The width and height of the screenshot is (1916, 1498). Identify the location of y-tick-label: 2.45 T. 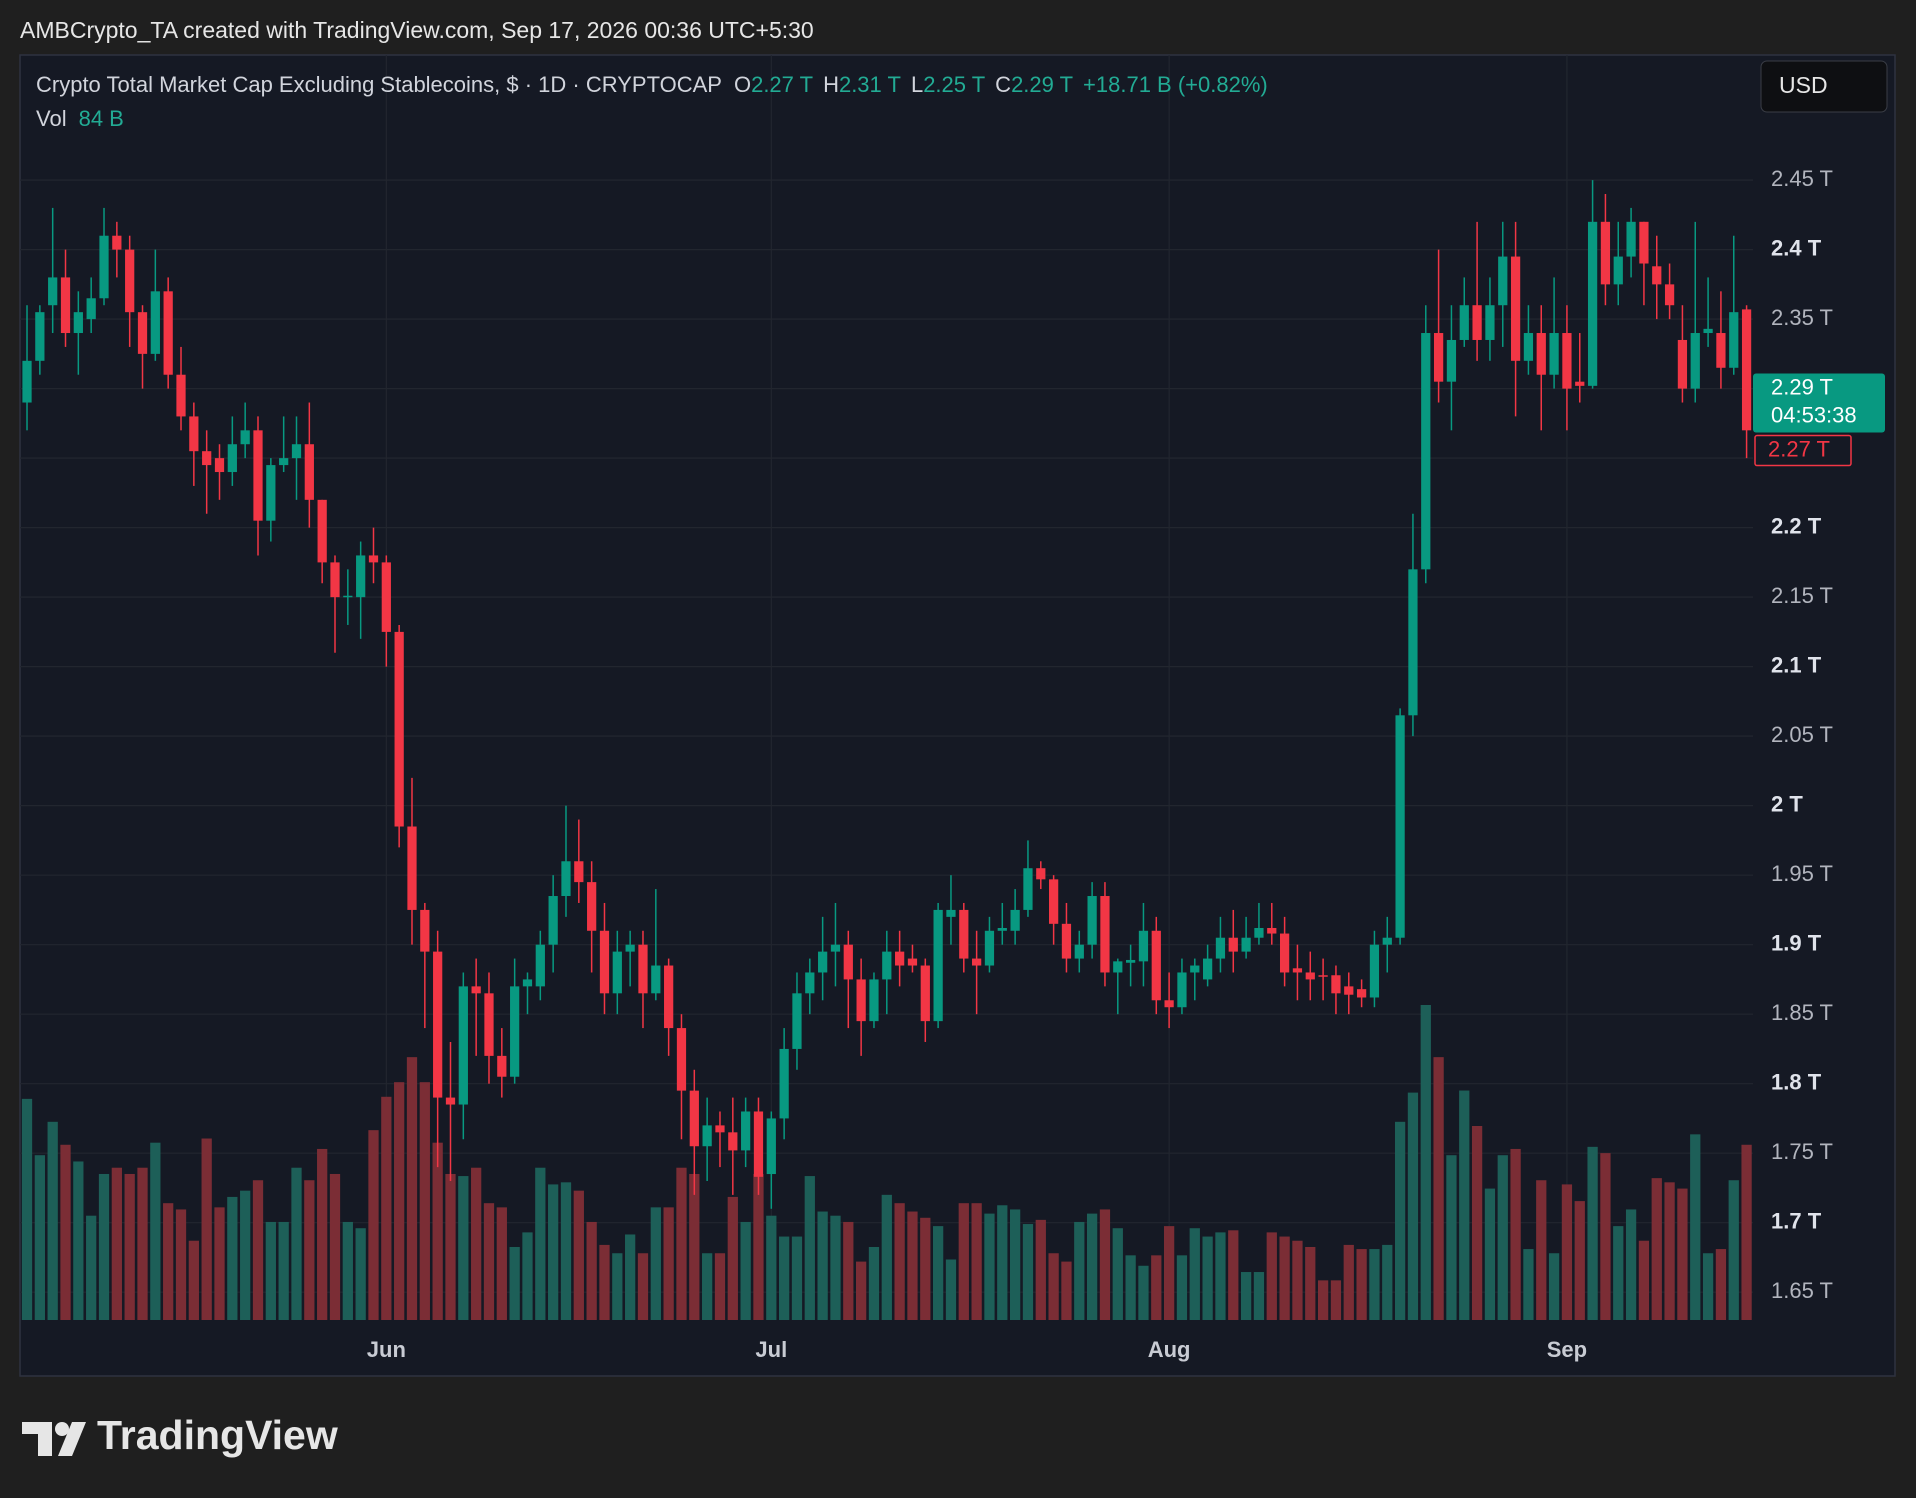
(1802, 178).